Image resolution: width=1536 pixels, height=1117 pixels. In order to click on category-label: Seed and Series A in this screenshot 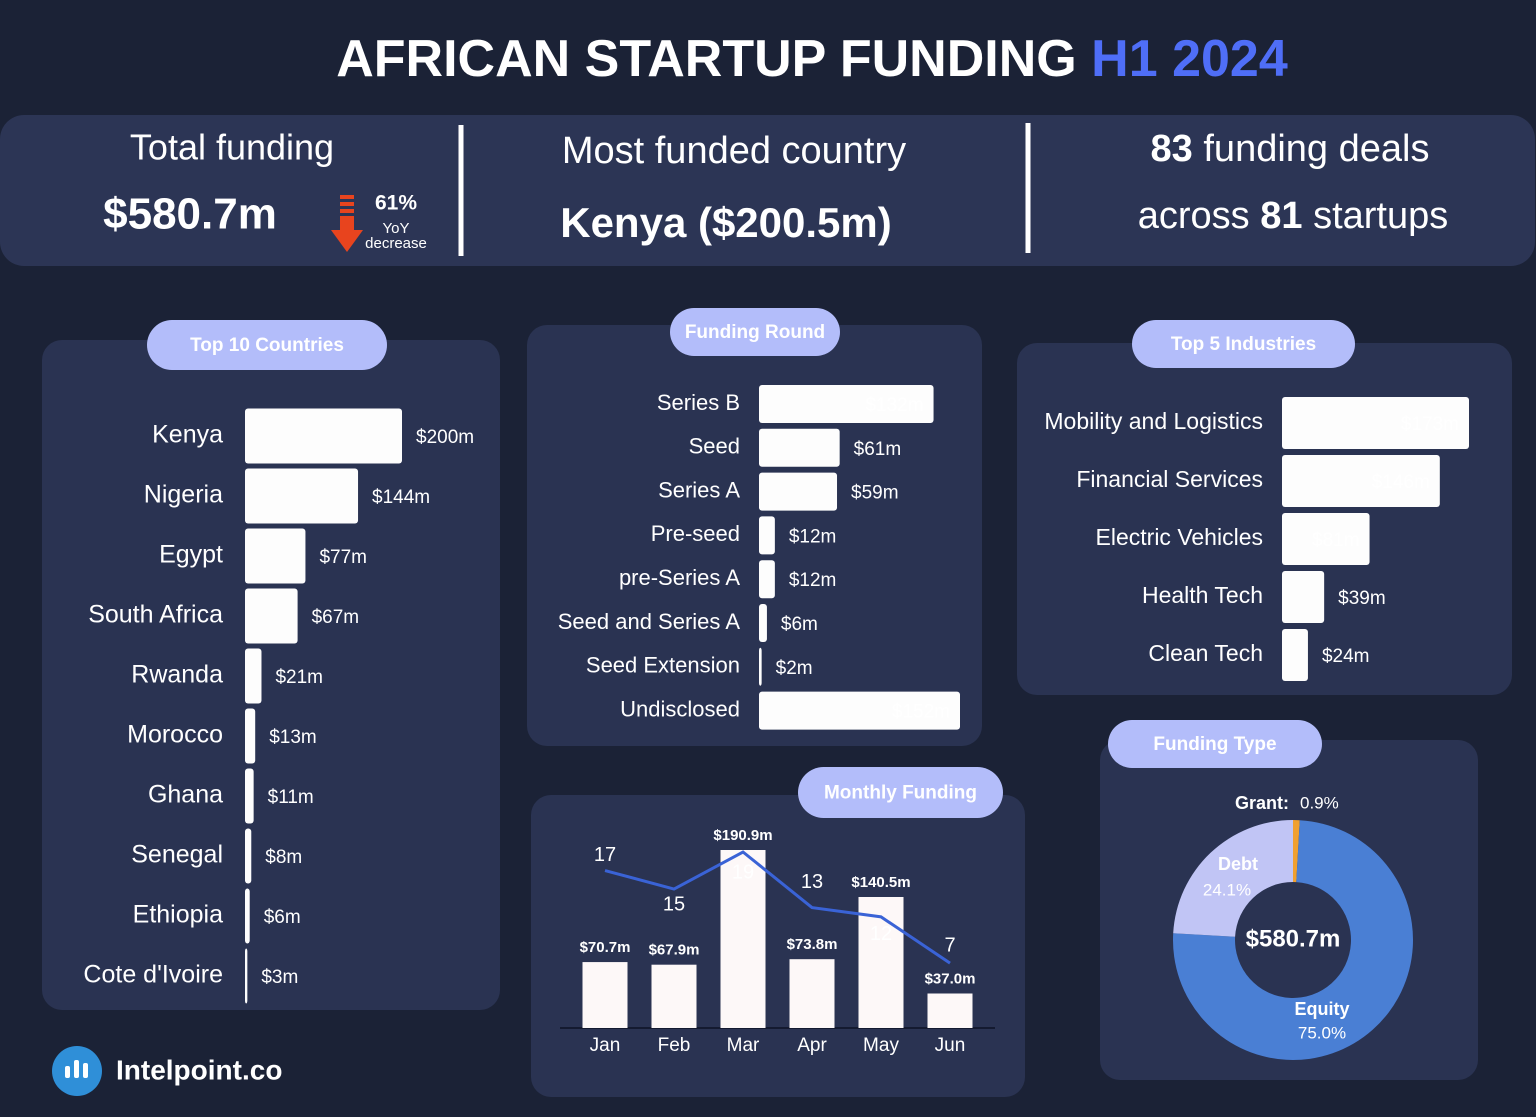, I will do `click(649, 621)`.